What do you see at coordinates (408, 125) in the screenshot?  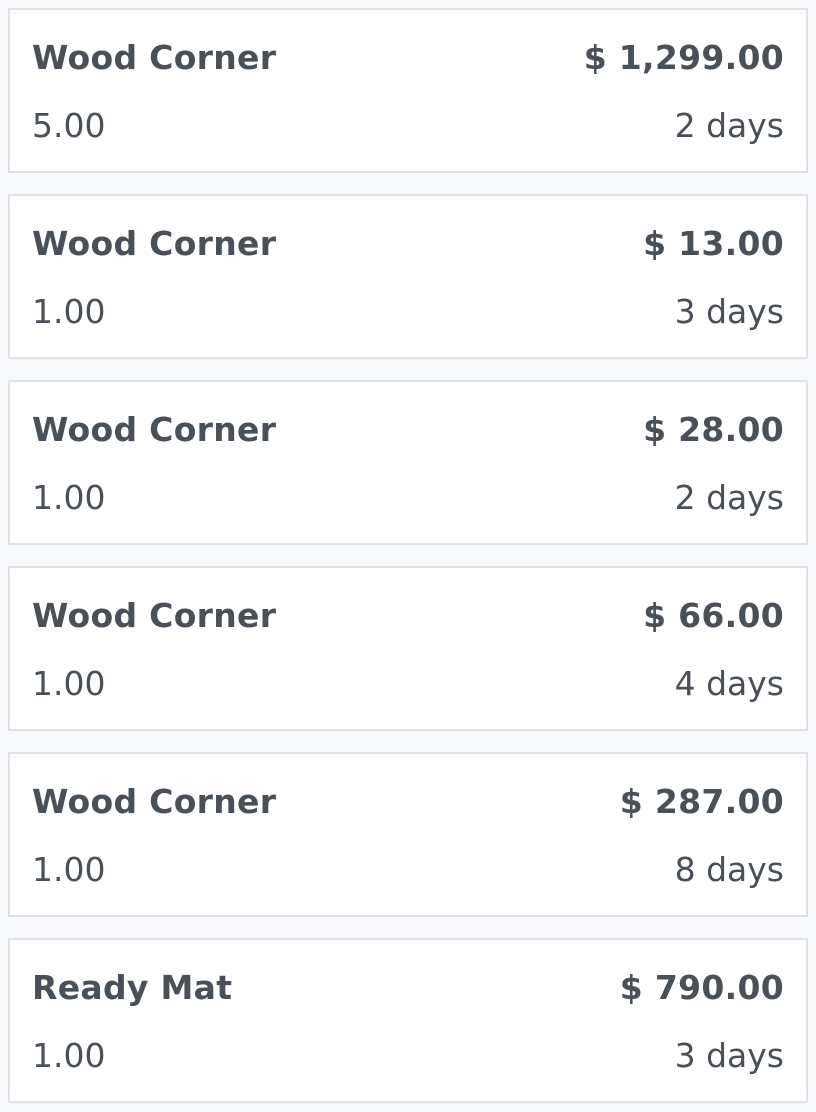 I see `item-details: 5.00 2 days` at bounding box center [408, 125].